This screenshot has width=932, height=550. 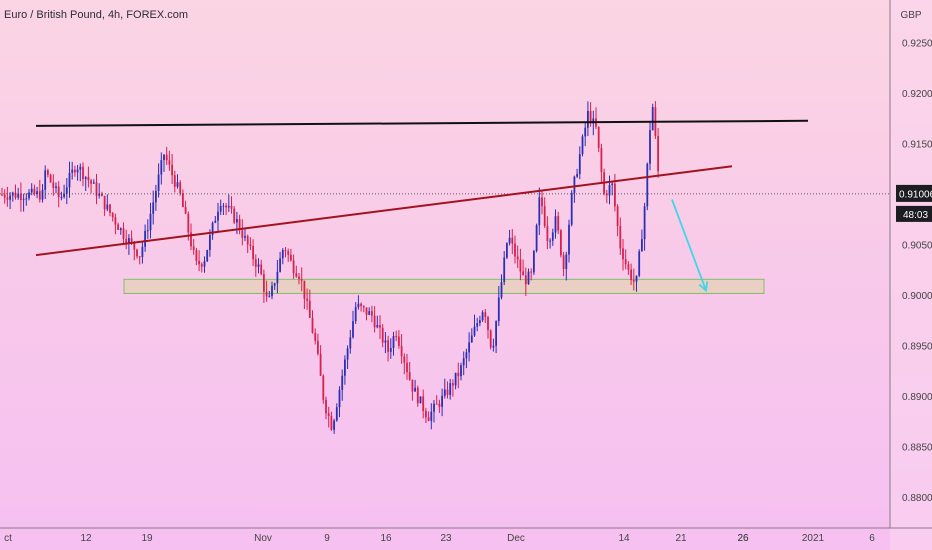 I want to click on support-zone, so click(x=444, y=286).